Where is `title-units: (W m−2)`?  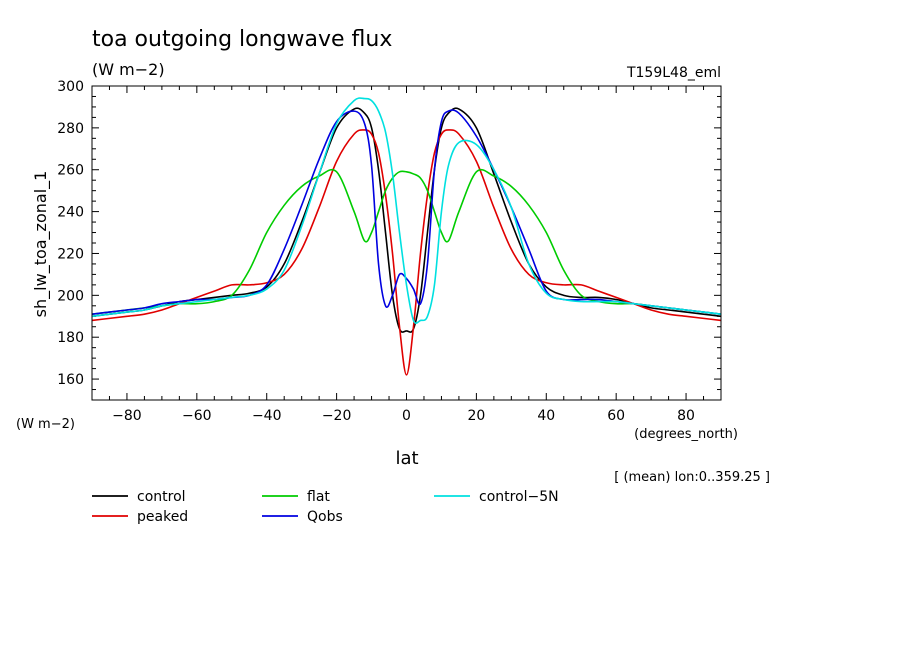
title-units: (W m−2) is located at coordinates (128, 69).